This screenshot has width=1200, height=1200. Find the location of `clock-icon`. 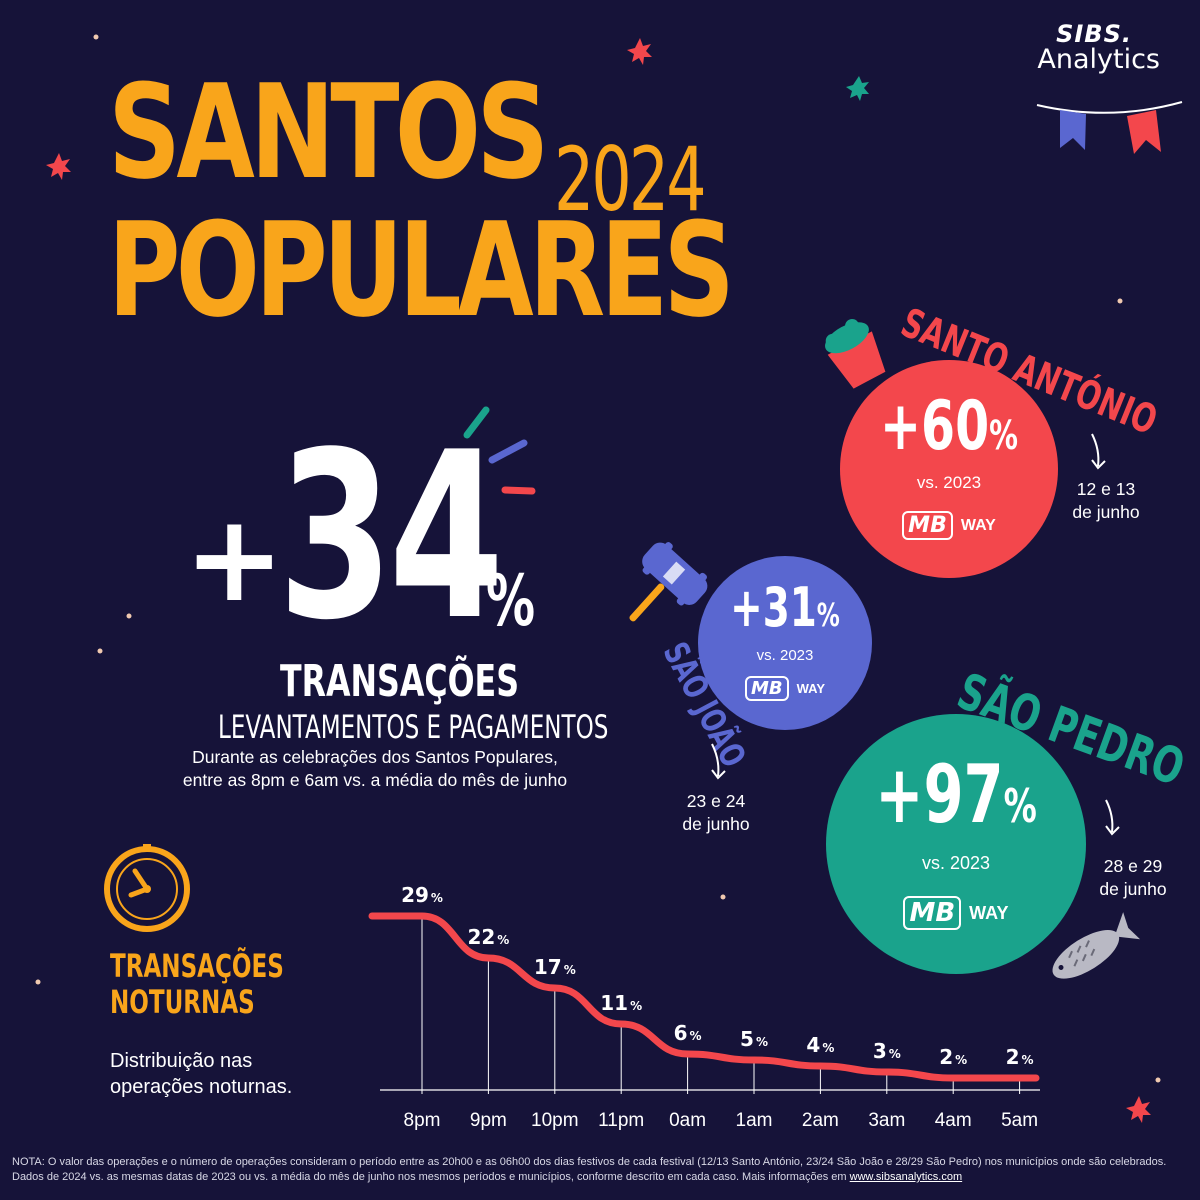

clock-icon is located at coordinates (147, 888).